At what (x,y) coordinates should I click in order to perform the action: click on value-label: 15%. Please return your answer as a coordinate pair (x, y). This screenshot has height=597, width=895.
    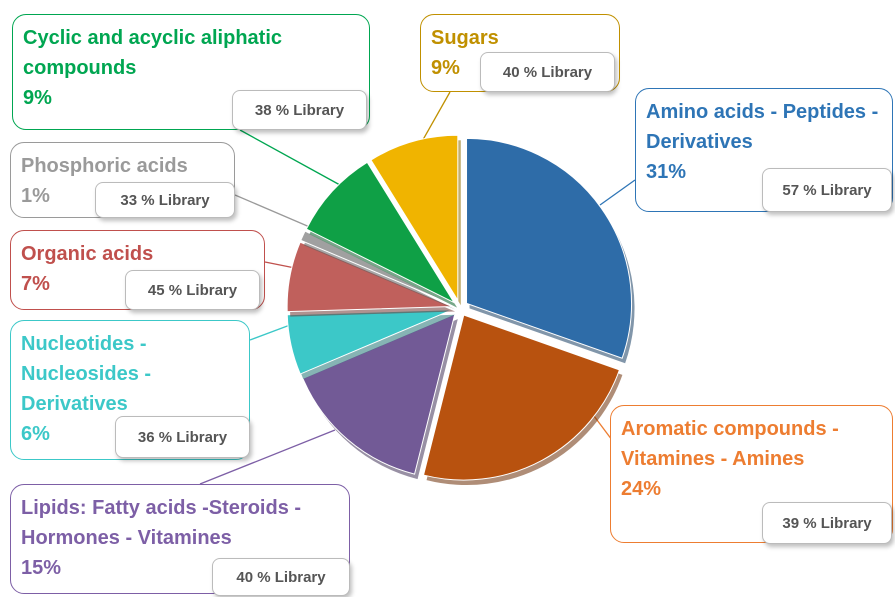
    Looking at the image, I should click on (41, 568).